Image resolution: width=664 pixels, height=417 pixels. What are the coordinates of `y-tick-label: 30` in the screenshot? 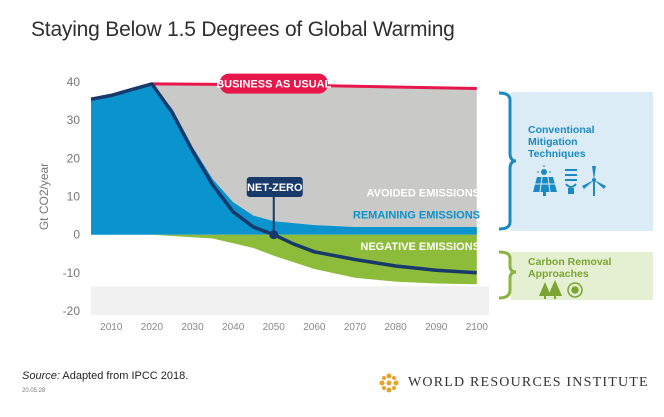 It's located at (74, 120).